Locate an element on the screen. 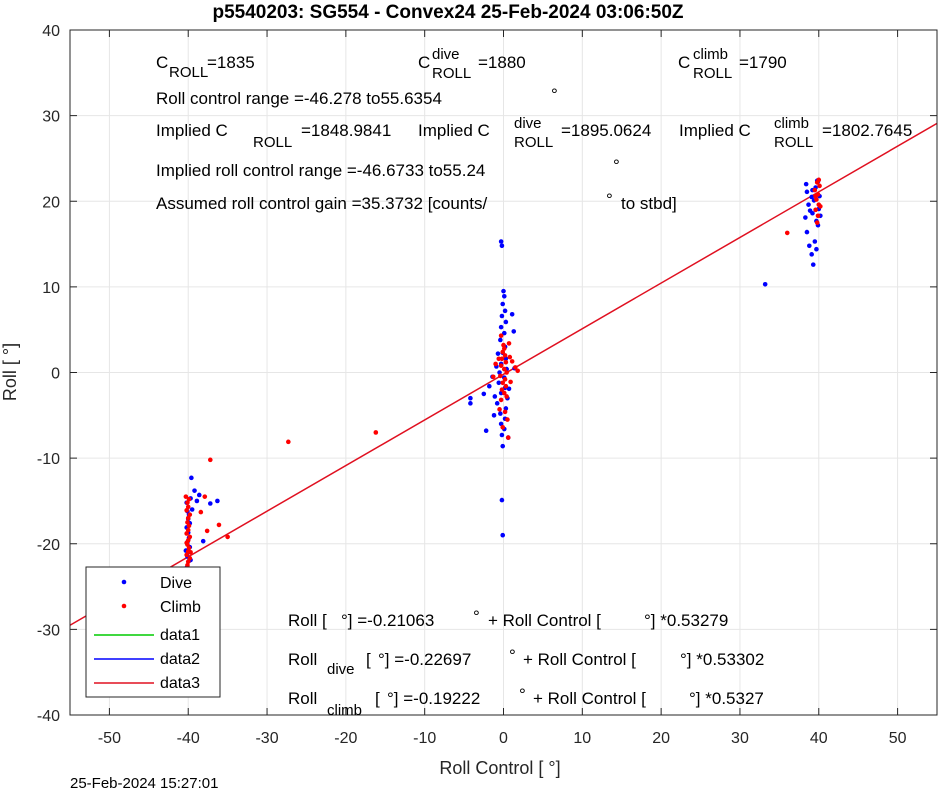 The width and height of the screenshot is (939, 792). svg-text: °] *0.5327 is located at coordinates (726, 698).